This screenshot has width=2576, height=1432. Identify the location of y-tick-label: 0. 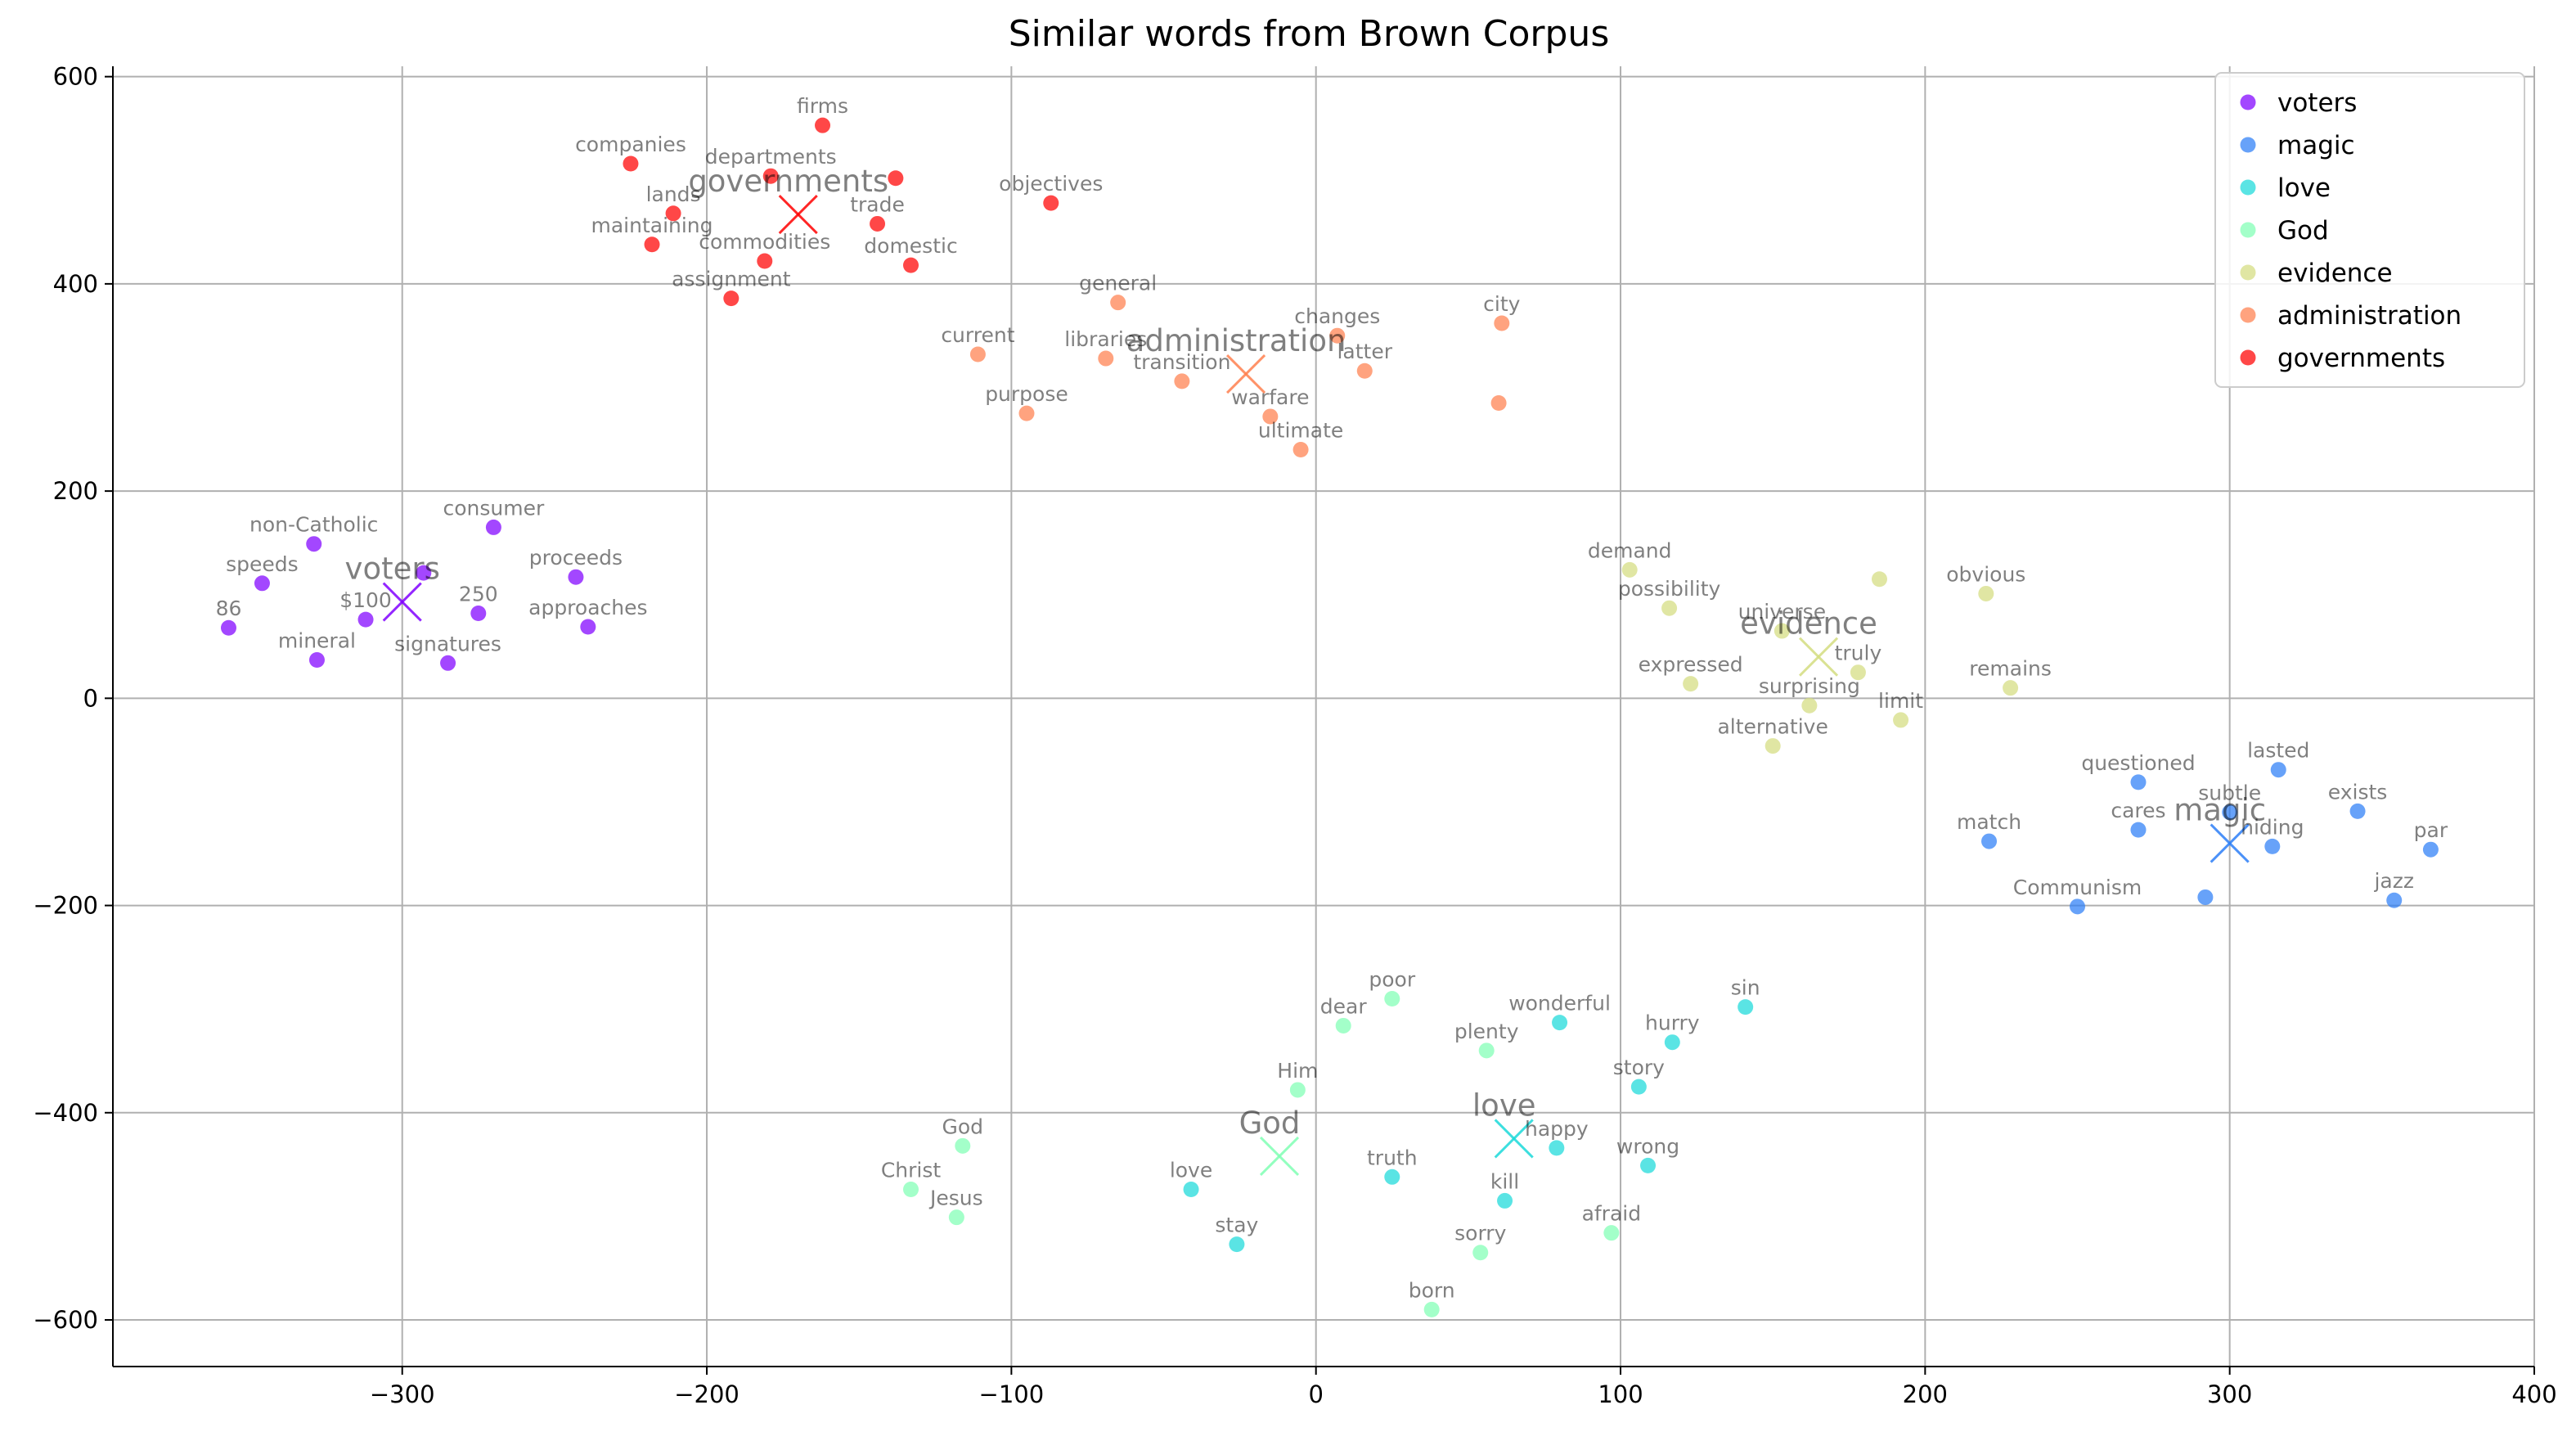
(91, 698).